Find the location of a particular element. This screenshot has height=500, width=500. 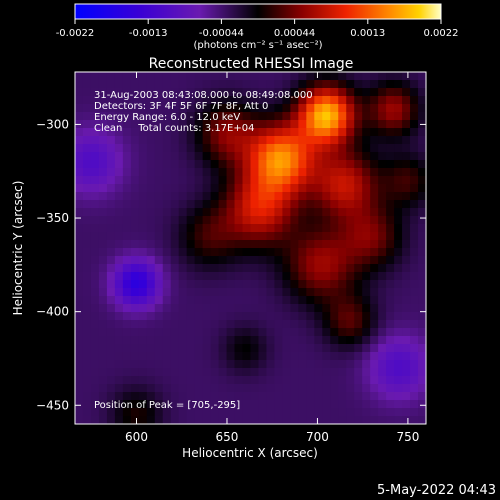

colorbar-unit-label: (photons cm⁻² s⁻¹ asec⁻²) is located at coordinates (257, 45).